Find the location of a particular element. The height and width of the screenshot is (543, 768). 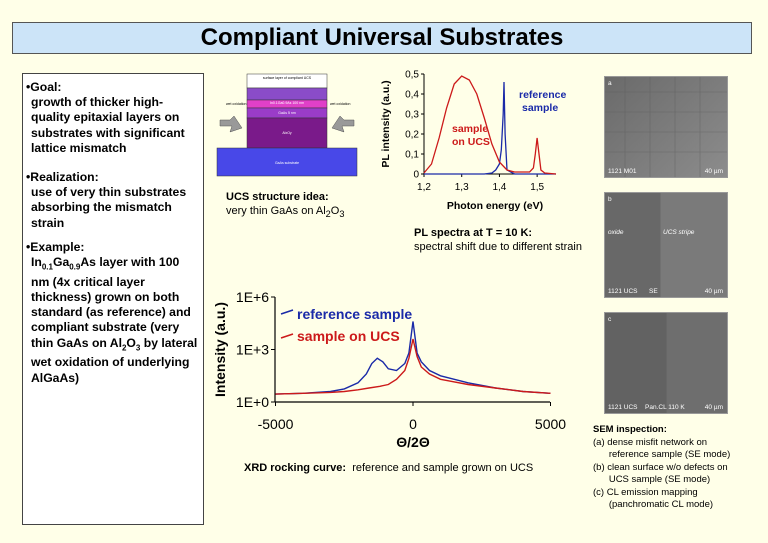

sem-c-id: 1121 UCS is located at coordinates (623, 407).